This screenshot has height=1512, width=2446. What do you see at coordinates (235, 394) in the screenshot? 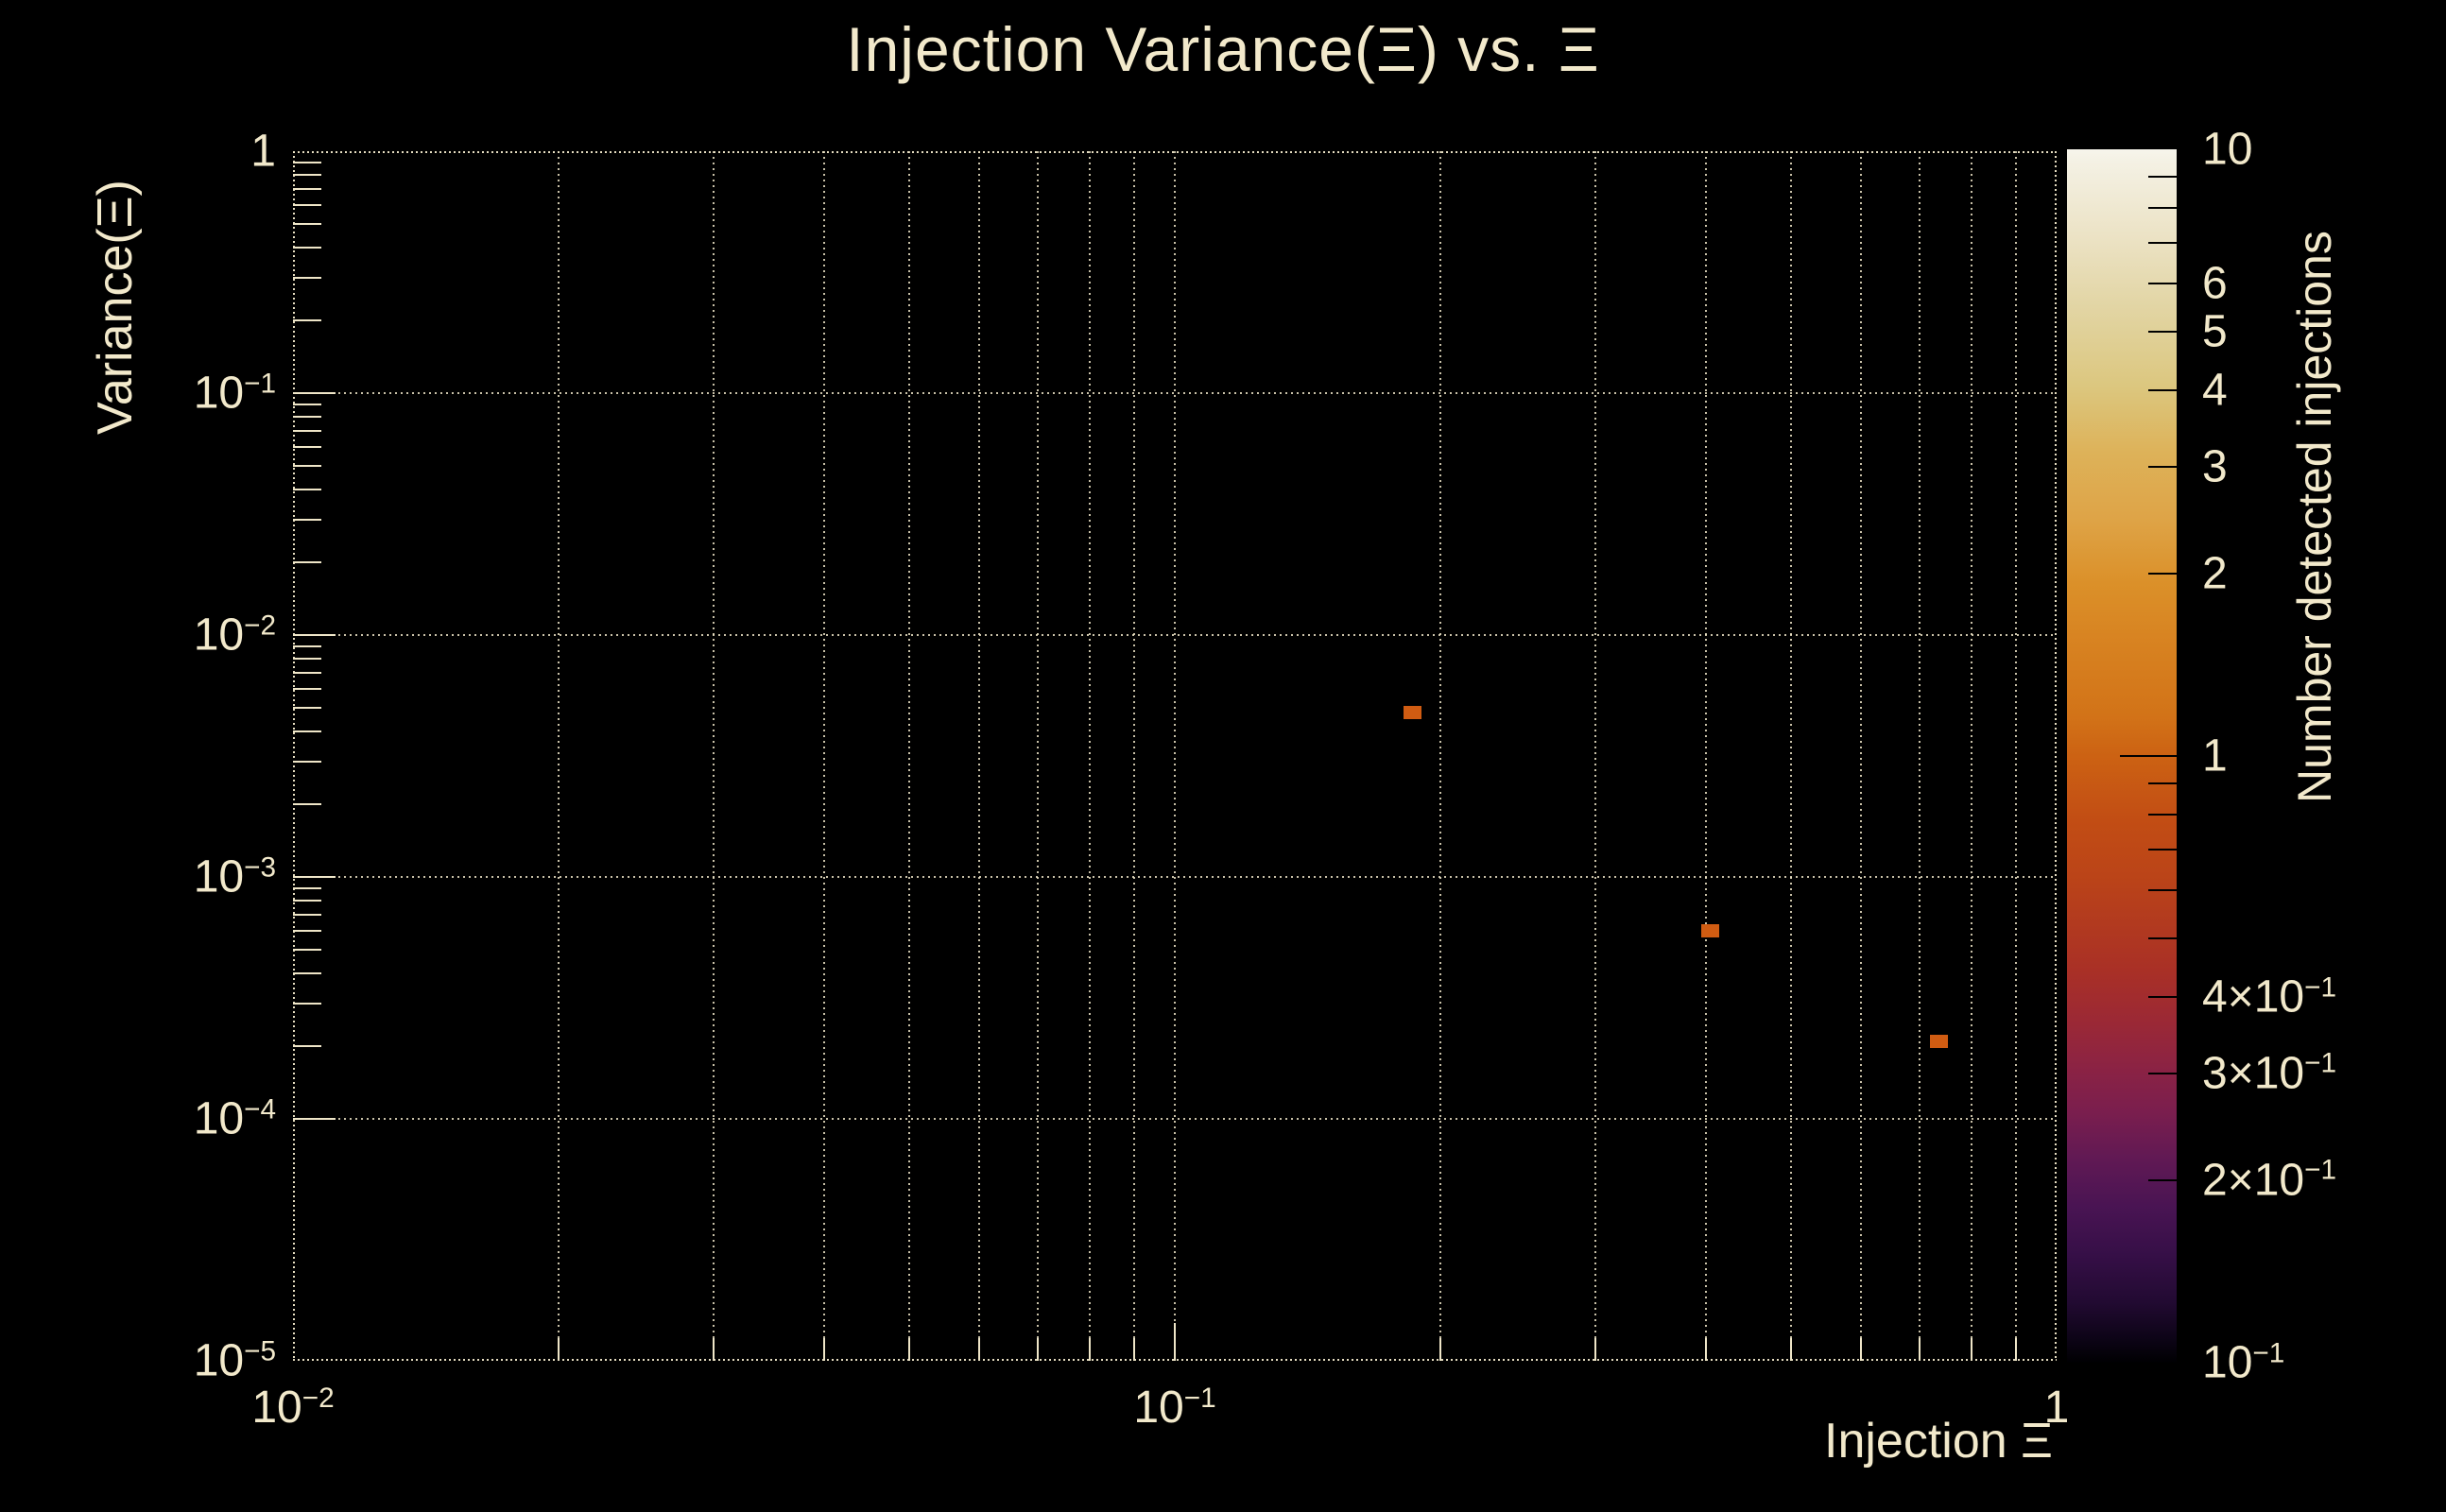
I see `y-tick-label: 10⁻¹` at bounding box center [235, 394].